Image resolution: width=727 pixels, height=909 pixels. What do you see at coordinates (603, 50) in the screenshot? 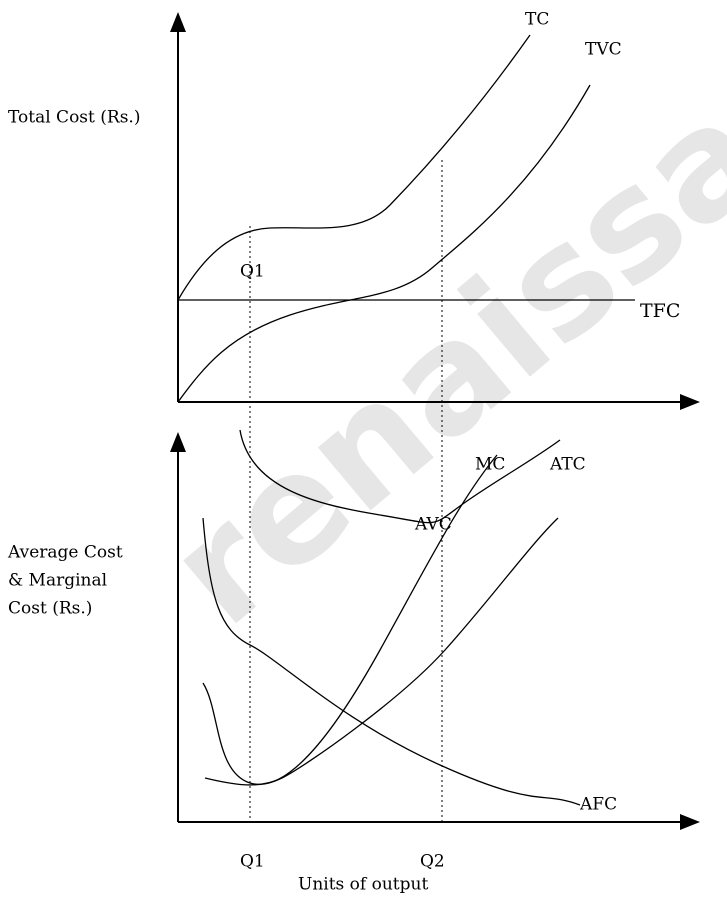
I see `curve-label: TVC` at bounding box center [603, 50].